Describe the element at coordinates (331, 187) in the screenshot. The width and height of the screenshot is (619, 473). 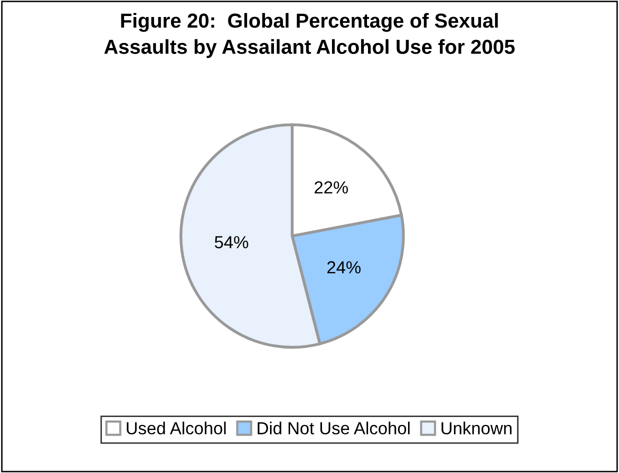
I see `data-label: 22%` at that location.